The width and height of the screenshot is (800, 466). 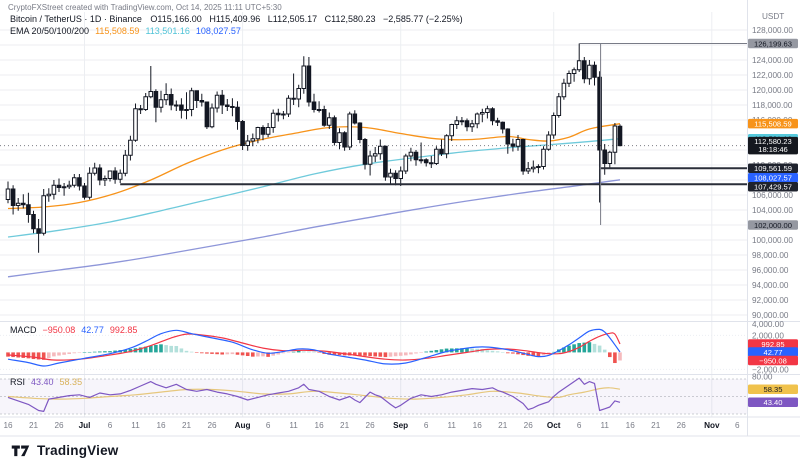 What do you see at coordinates (18, 382) in the screenshot?
I see `rsi-label: RSI` at bounding box center [18, 382].